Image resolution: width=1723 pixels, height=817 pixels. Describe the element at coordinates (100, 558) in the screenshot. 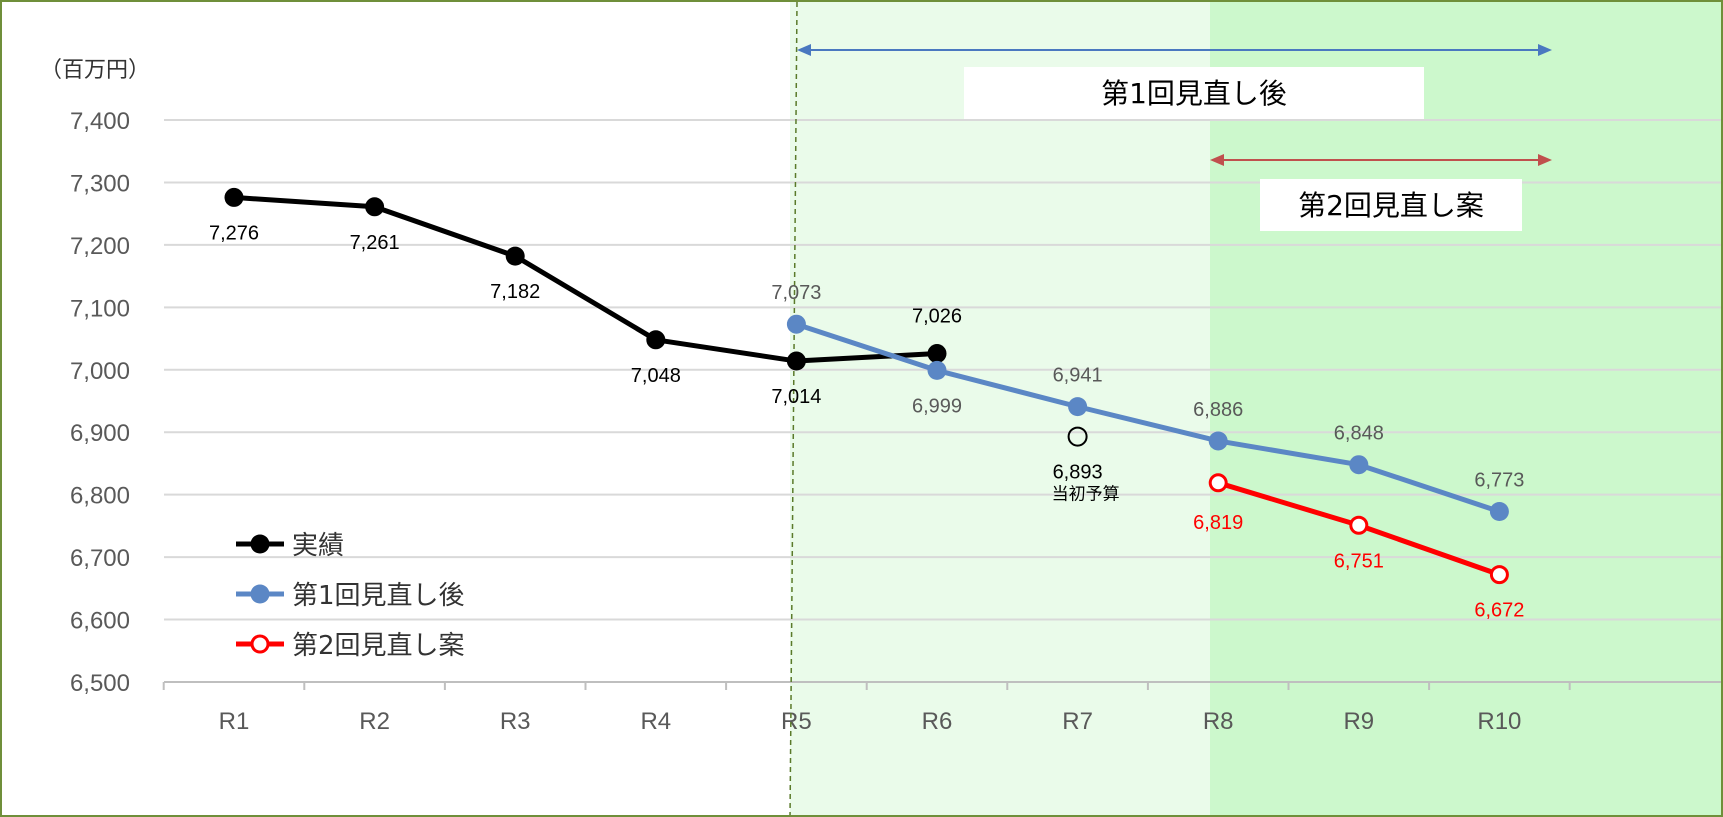

I see `y-tick-label: 6,700` at that location.